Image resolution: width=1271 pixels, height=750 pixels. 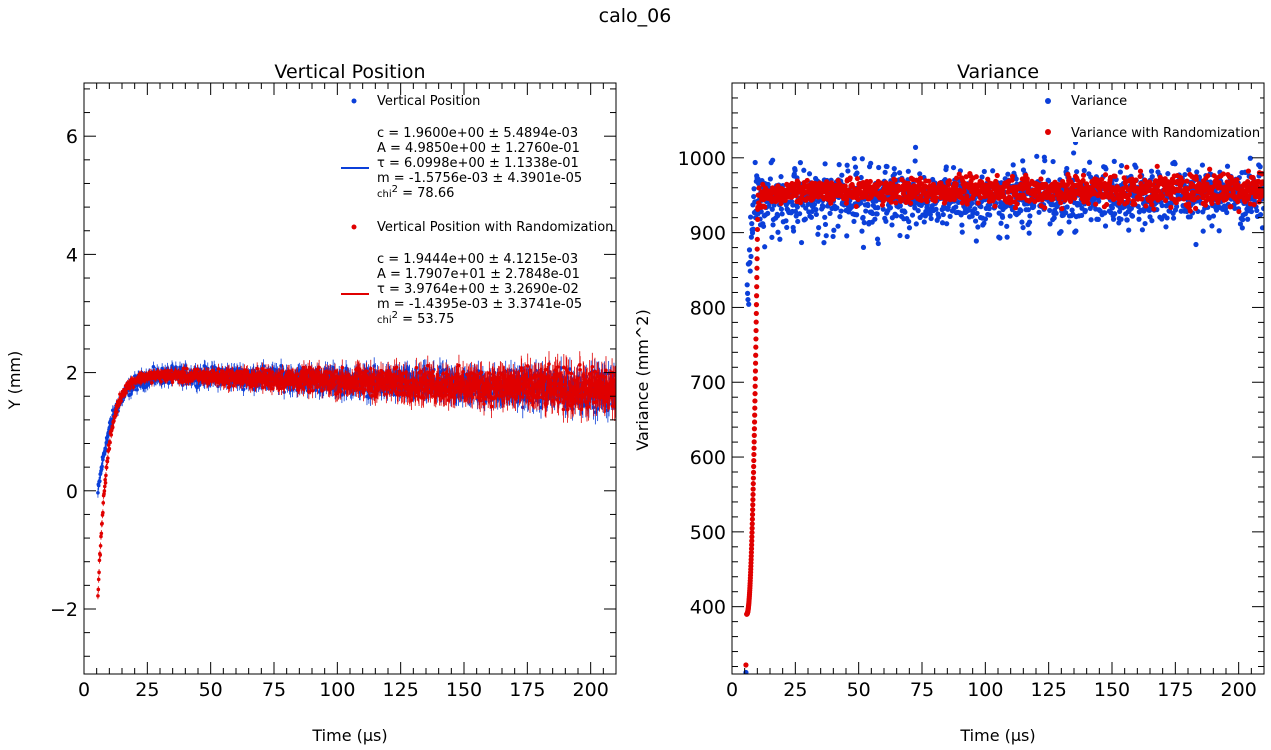 I want to click on figure-title: calo_06, so click(x=635, y=16).